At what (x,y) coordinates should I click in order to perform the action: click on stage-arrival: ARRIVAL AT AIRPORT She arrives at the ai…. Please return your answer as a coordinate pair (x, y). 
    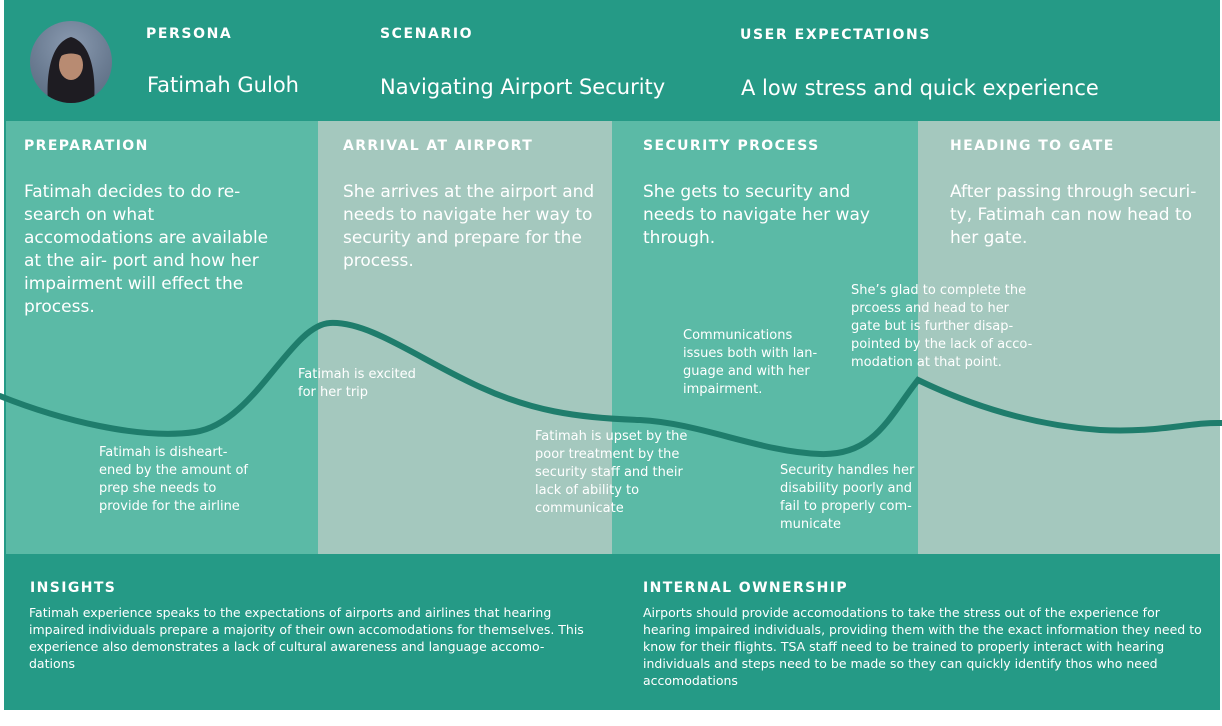
    Looking at the image, I should click on (465, 337).